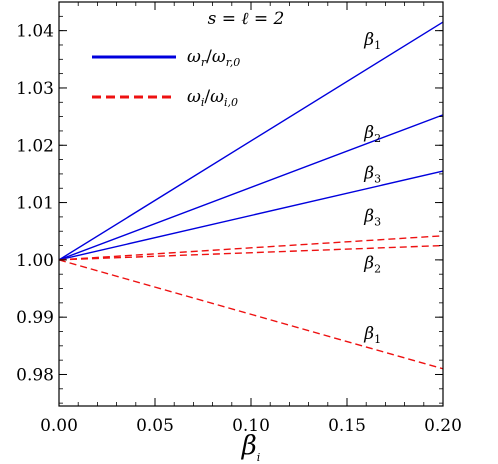  Describe the element at coordinates (259, 457) in the screenshot. I see `x-axis-label-sub: i` at that location.